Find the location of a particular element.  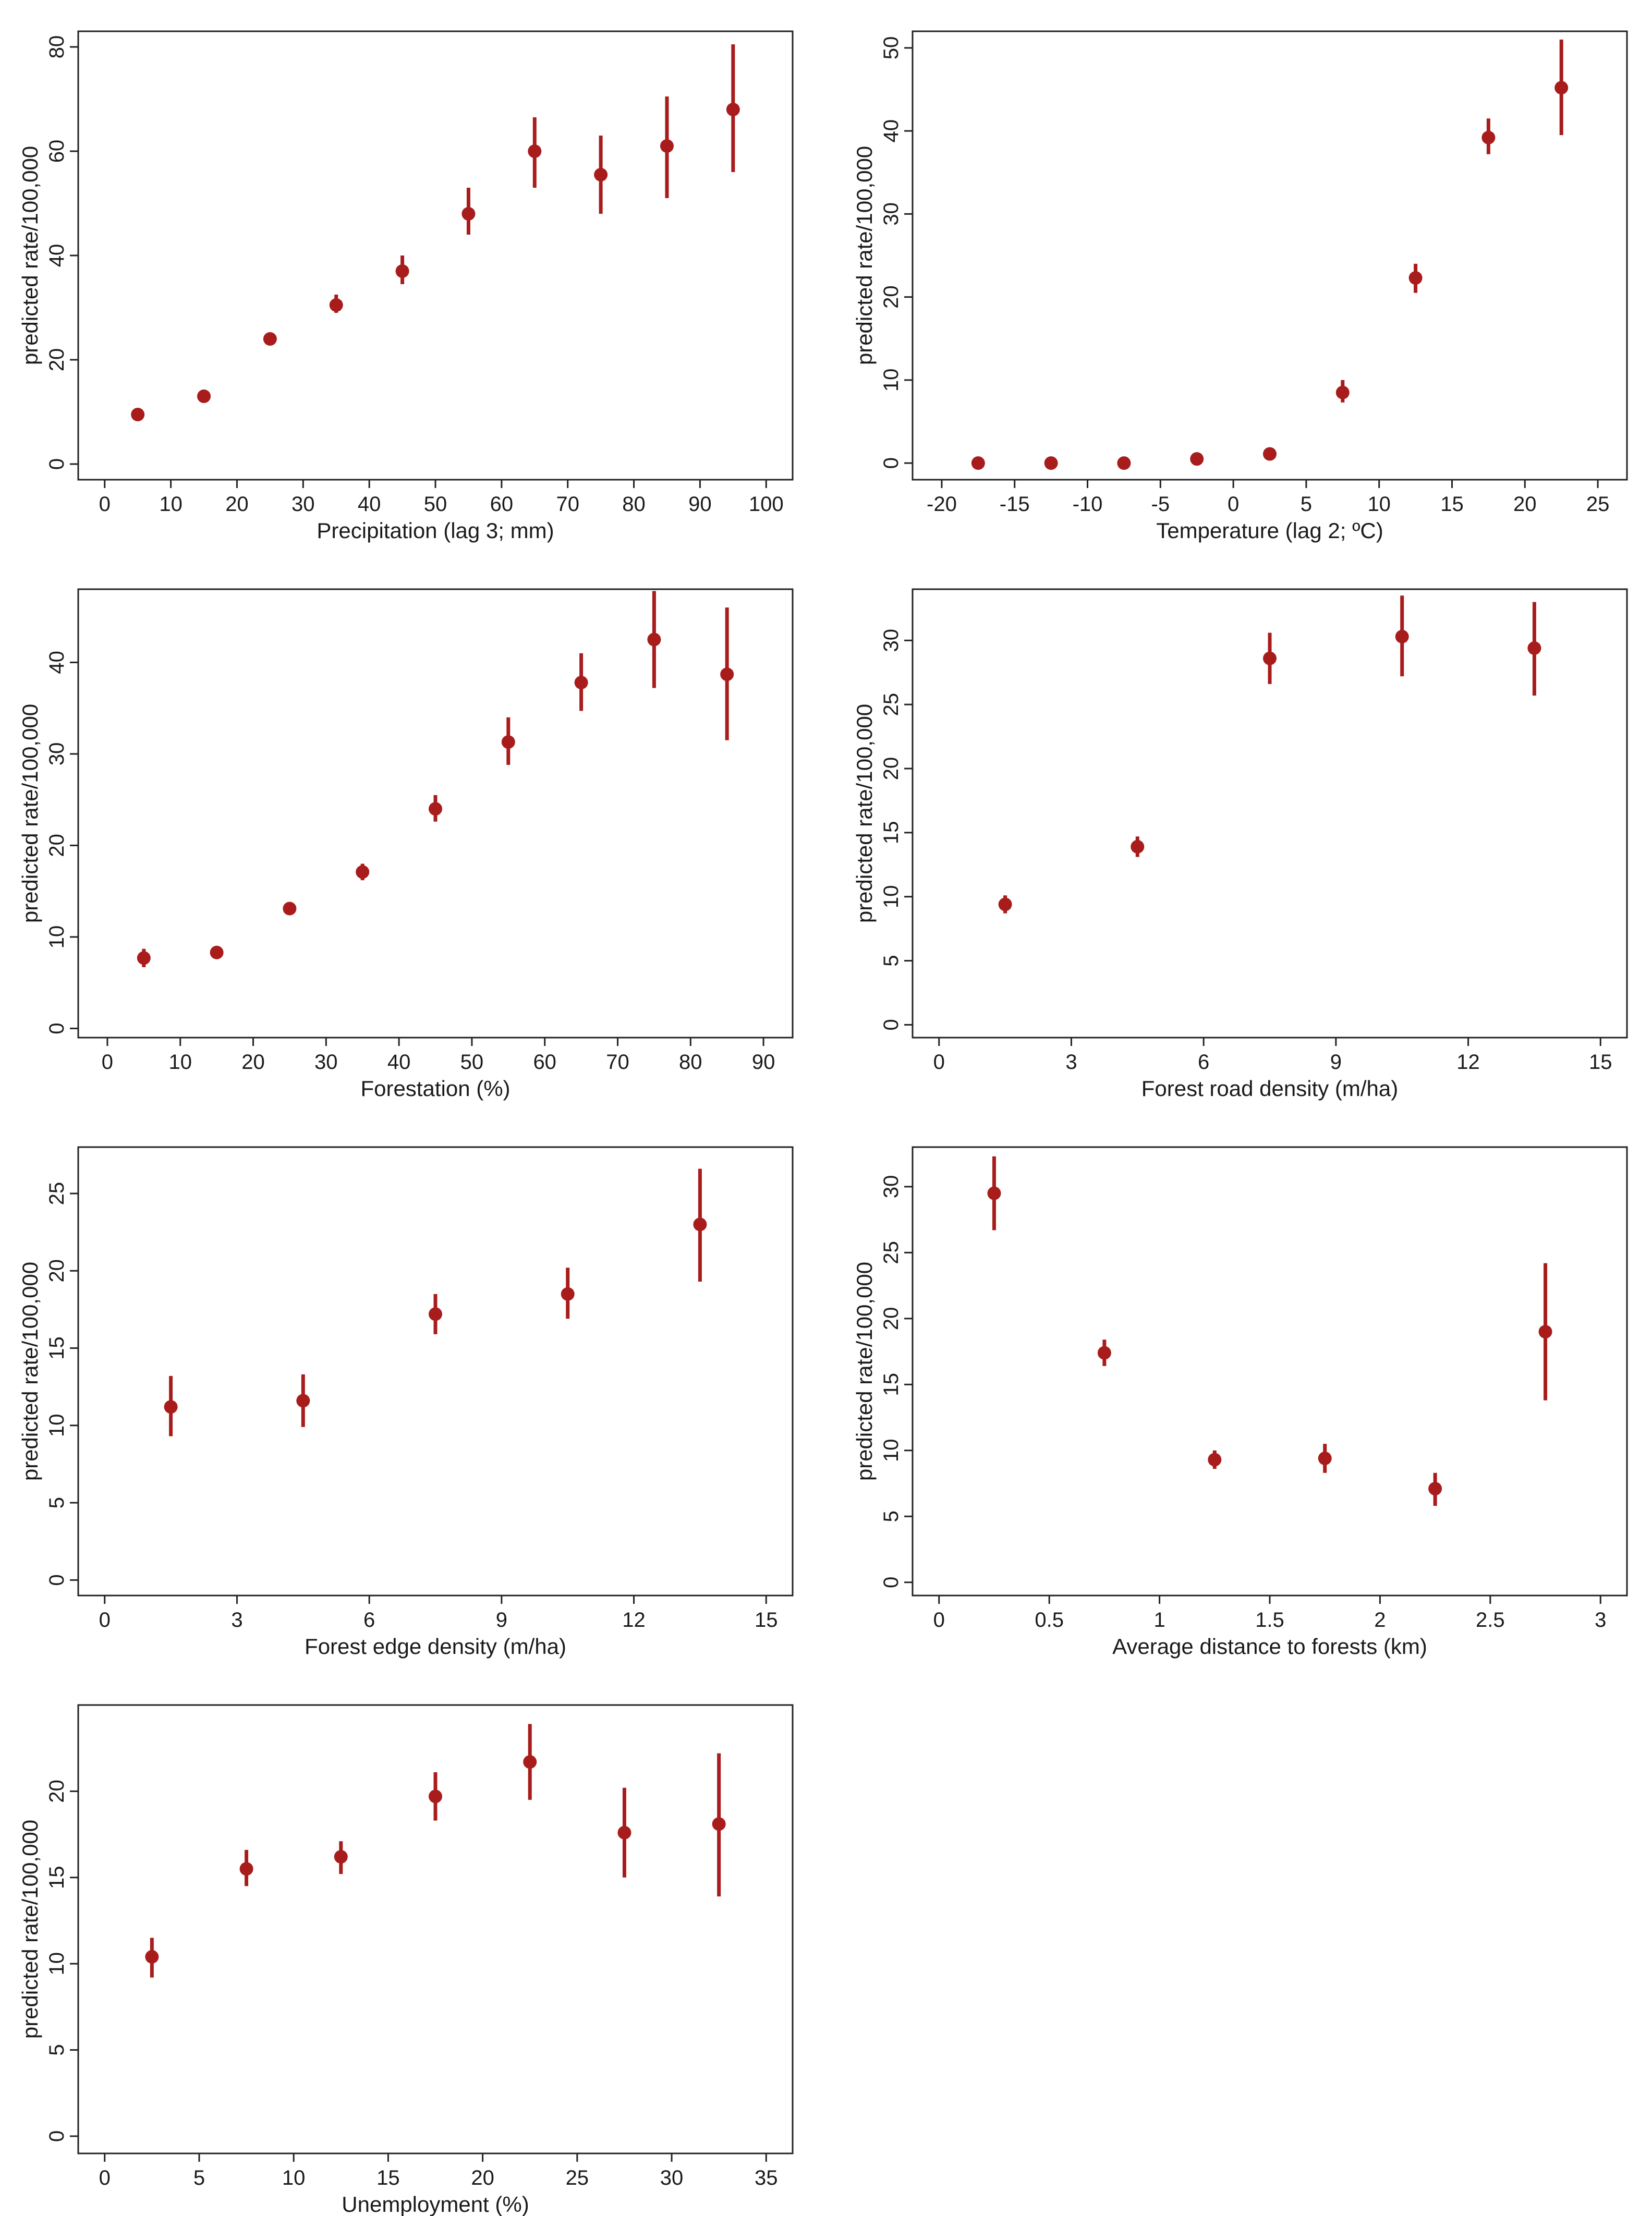

y-axis-title: predicted rate/100,000 is located at coordinates (865, 1371).